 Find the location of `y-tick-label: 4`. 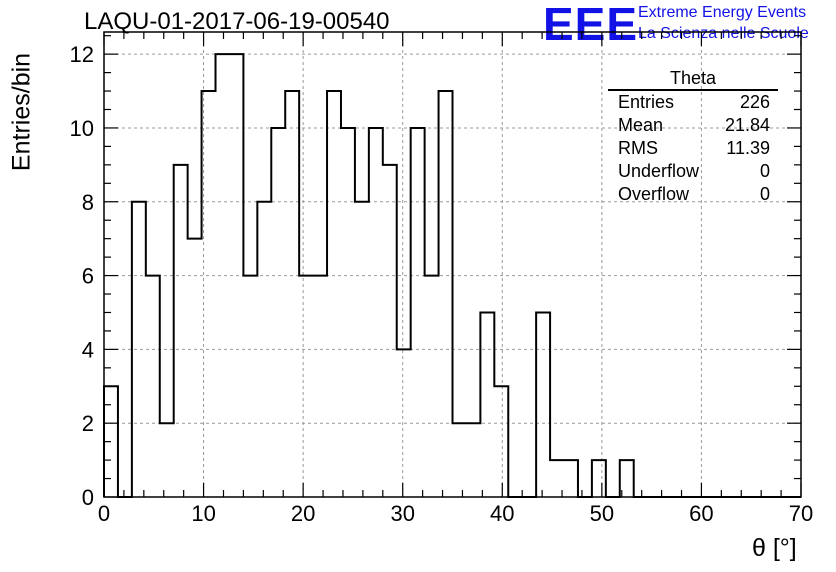

y-tick-label: 4 is located at coordinates (88, 349).